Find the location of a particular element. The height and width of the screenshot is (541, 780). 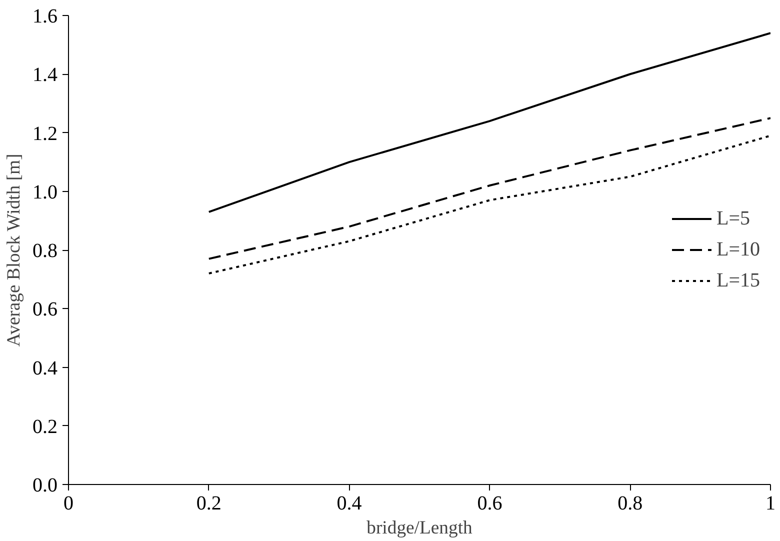

y-tick-label: 0.6 is located at coordinates (45, 309).